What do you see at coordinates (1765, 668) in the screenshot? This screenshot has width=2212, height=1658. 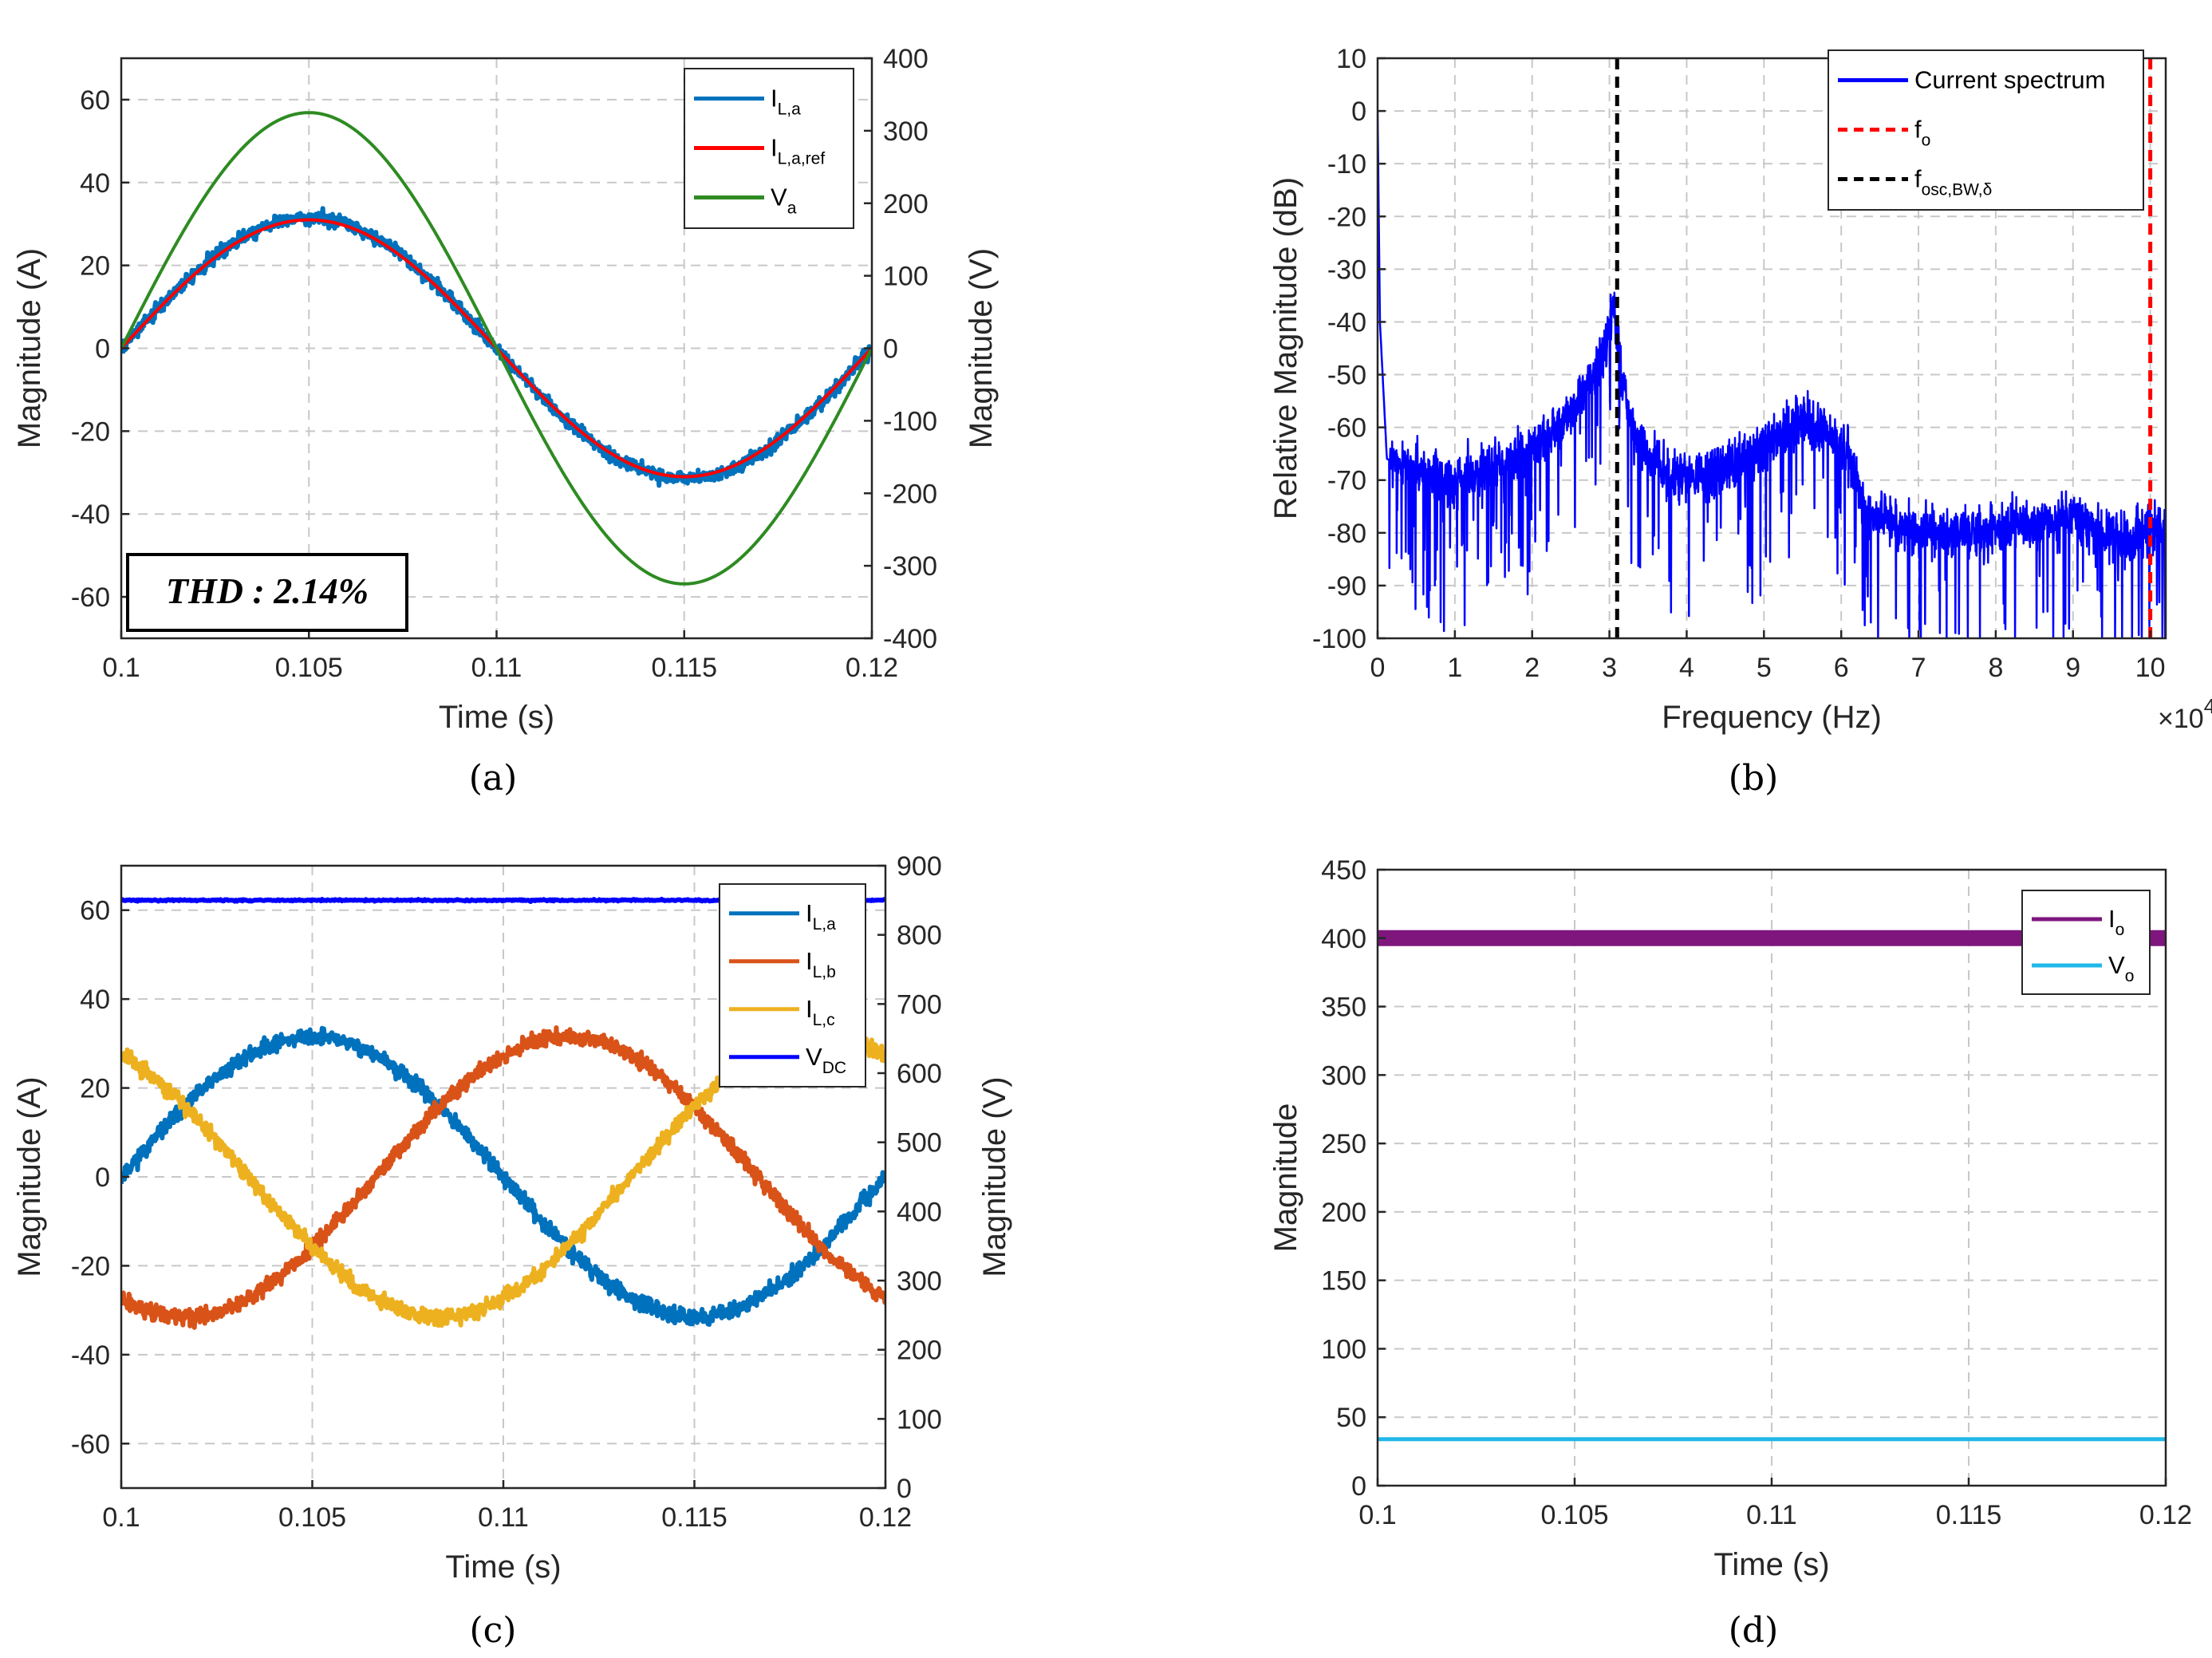 I see `x-tick-label: 5` at bounding box center [1765, 668].